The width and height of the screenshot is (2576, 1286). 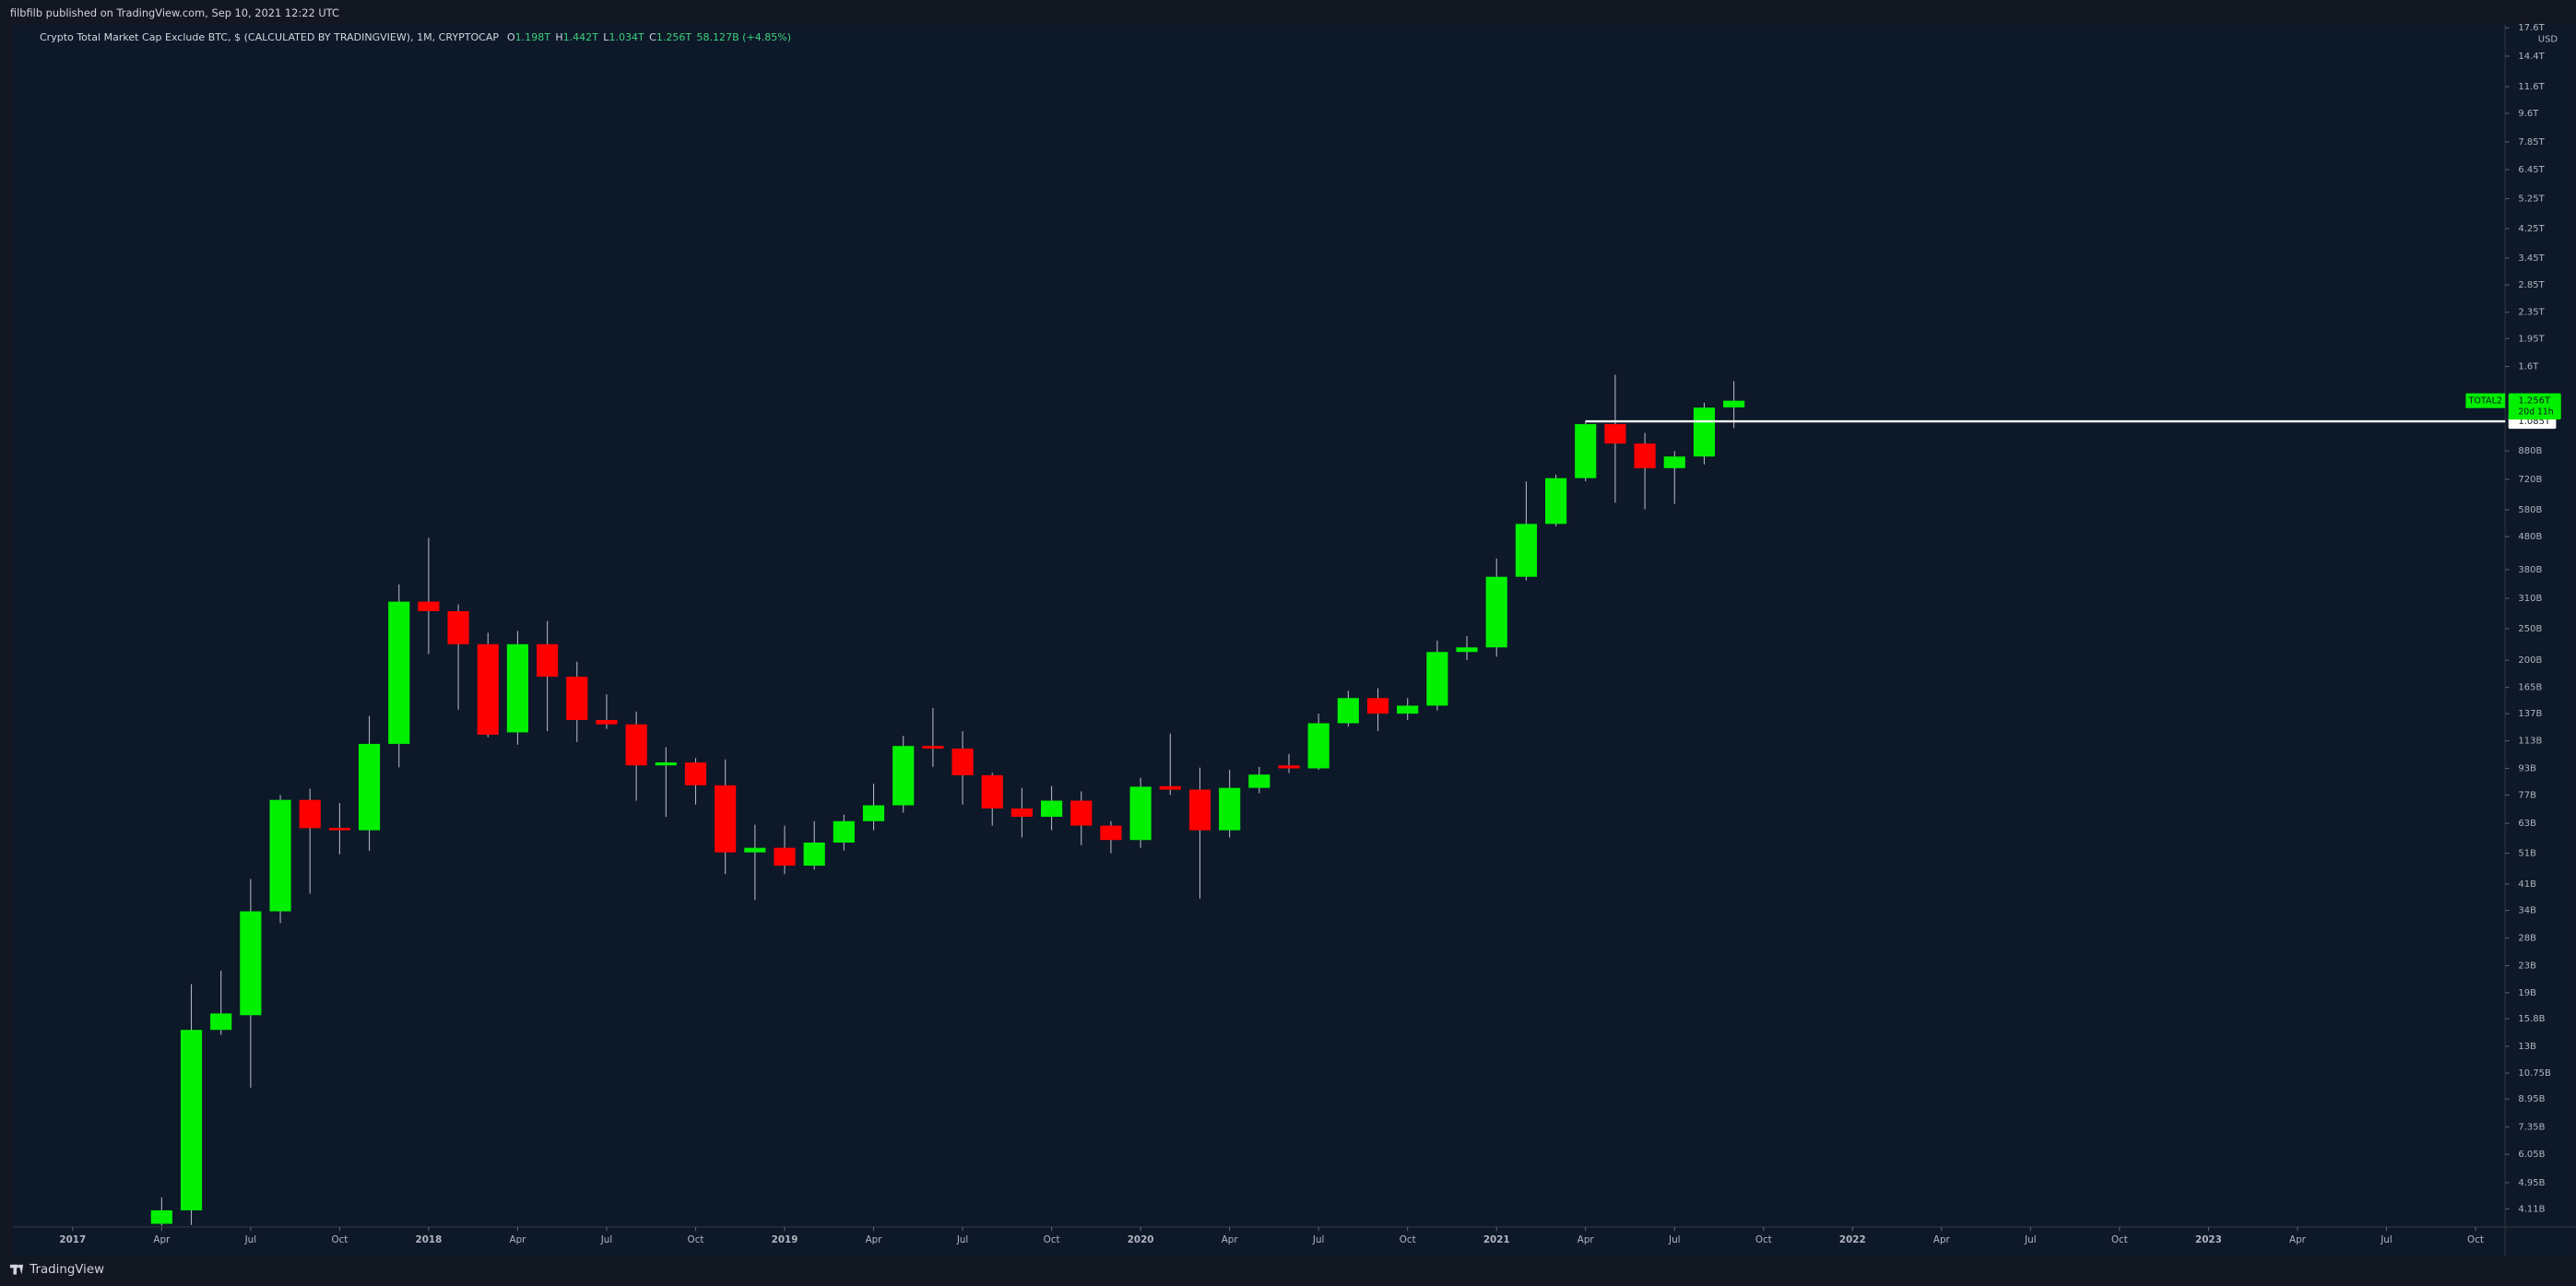 What do you see at coordinates (2531, 339) in the screenshot?
I see `y-tick-label: 1.95T` at bounding box center [2531, 339].